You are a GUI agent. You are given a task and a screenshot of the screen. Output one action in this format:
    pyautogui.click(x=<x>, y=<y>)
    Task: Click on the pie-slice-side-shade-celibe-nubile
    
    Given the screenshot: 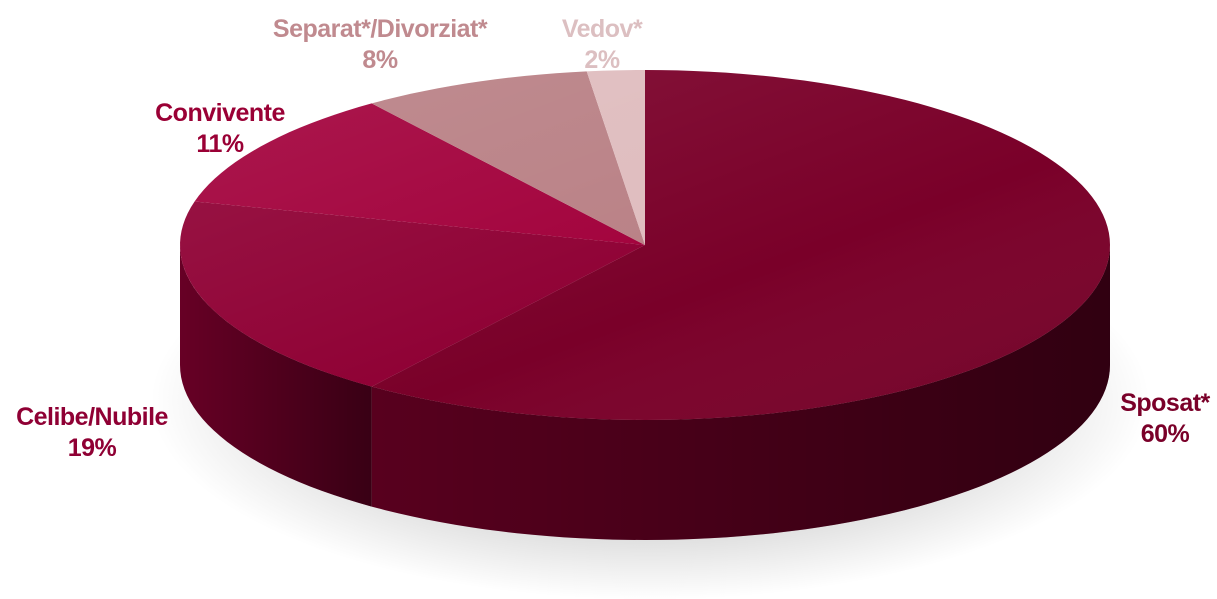 What is the action you would take?
    pyautogui.click(x=276, y=376)
    